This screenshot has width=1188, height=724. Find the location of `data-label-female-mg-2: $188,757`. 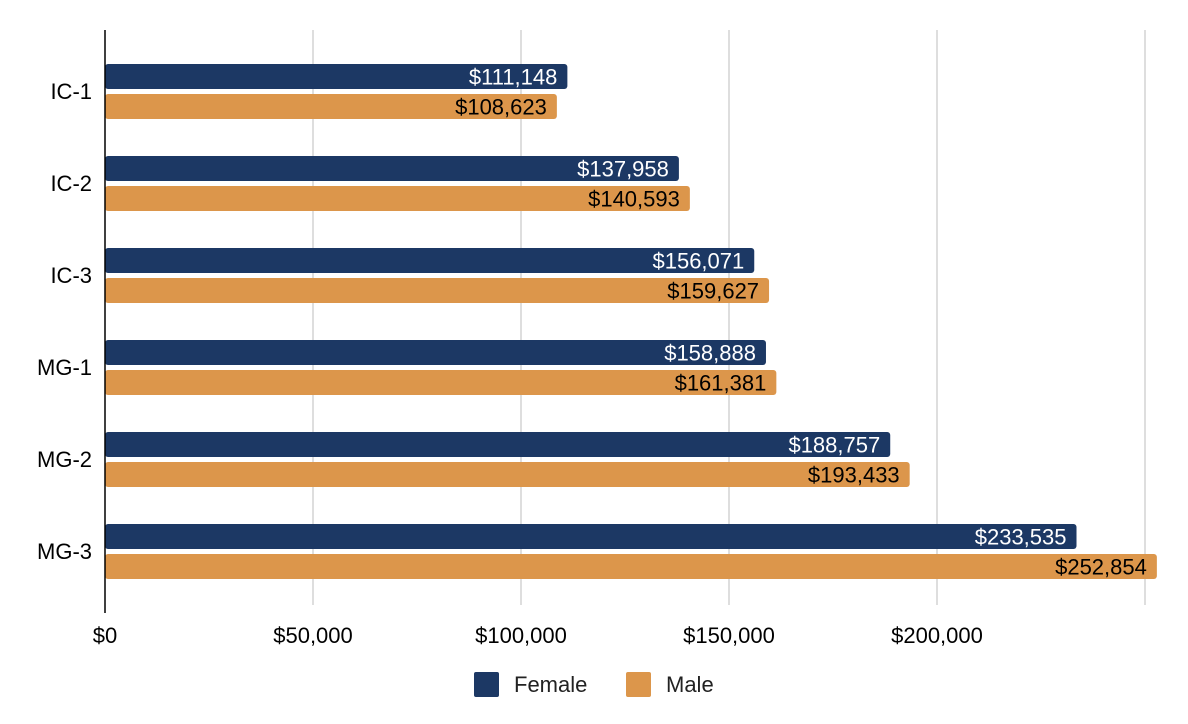

data-label-female-mg-2: $188,757 is located at coordinates (834, 445).